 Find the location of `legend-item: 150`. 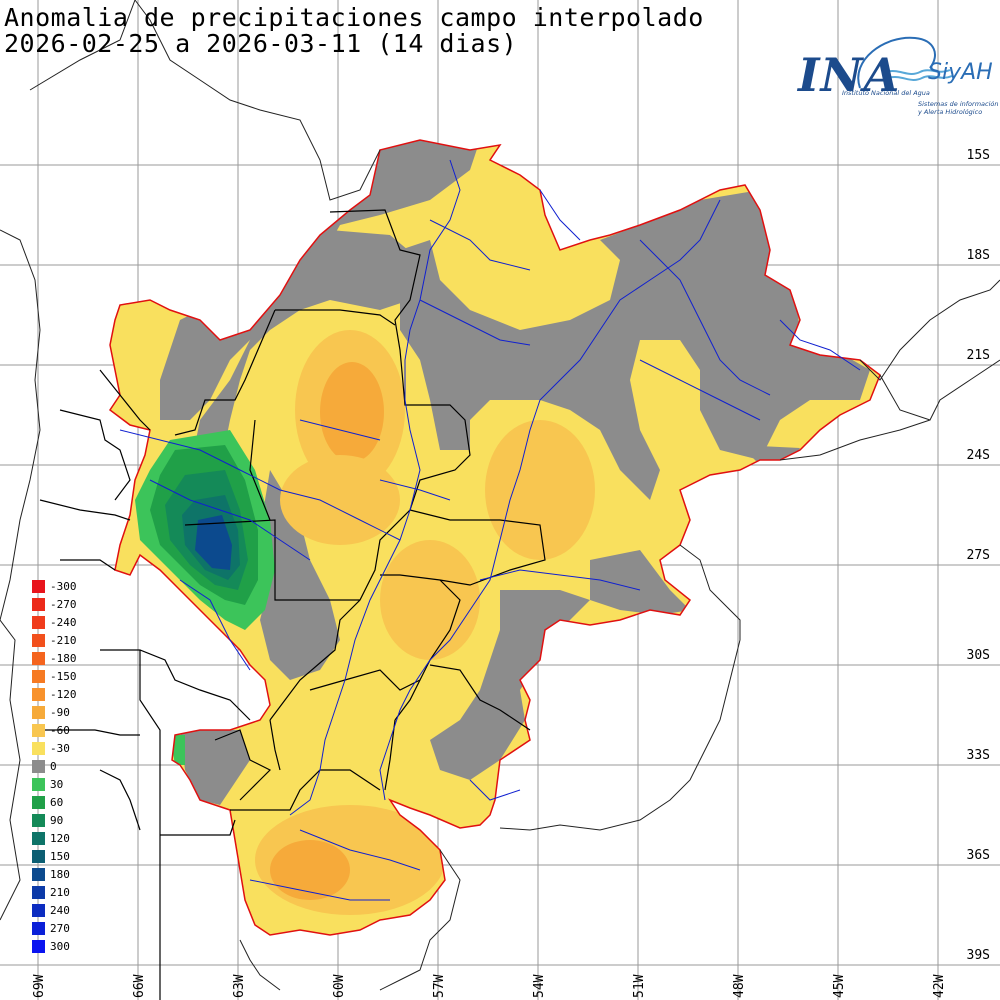

legend-item: 150 is located at coordinates (62, 859).